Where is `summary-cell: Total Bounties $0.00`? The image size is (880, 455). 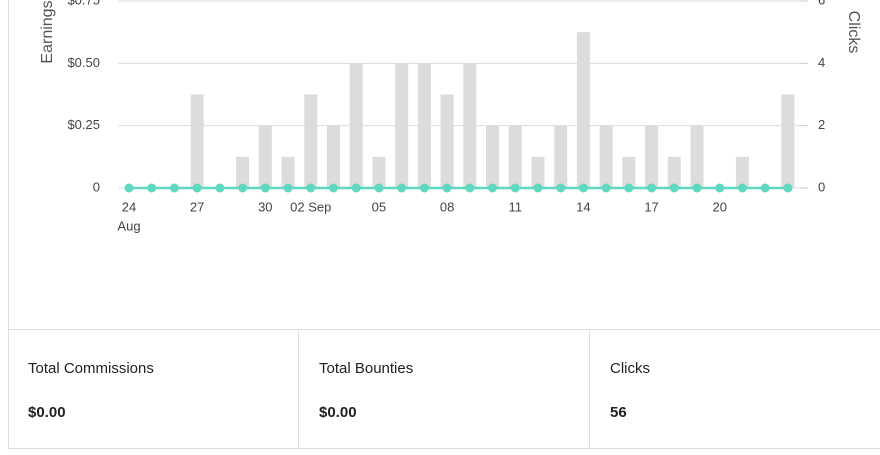 summary-cell: Total Bounties $0.00 is located at coordinates (444, 390).